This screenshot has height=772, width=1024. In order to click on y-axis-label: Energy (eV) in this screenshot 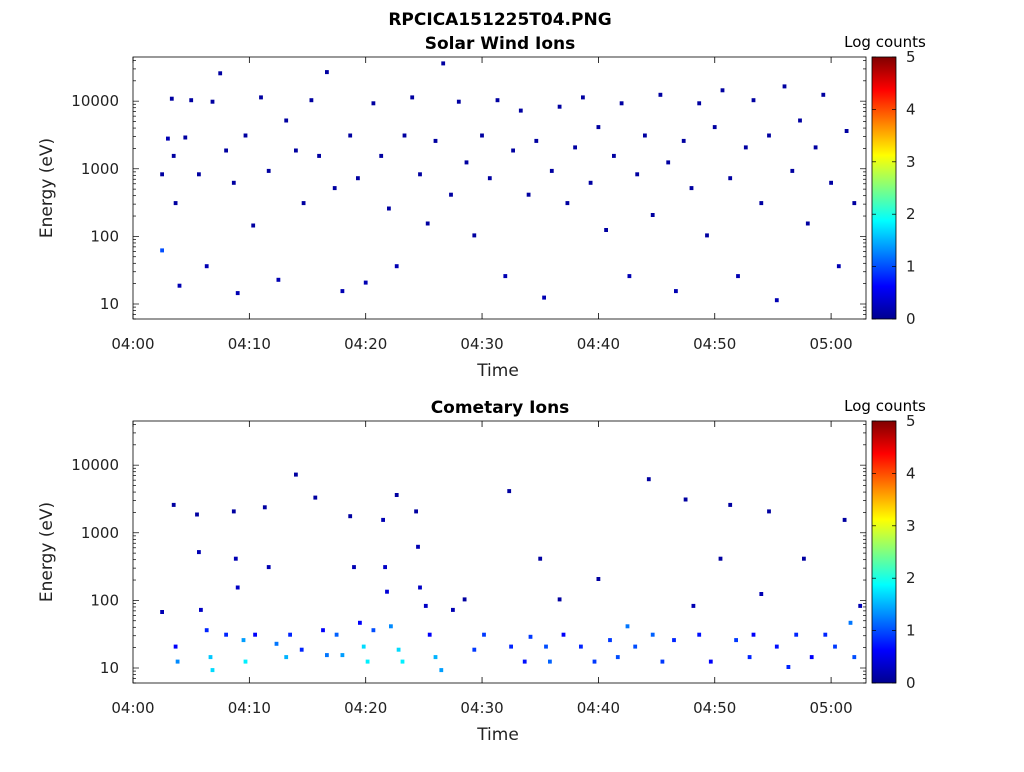, I will do `click(47, 552)`.